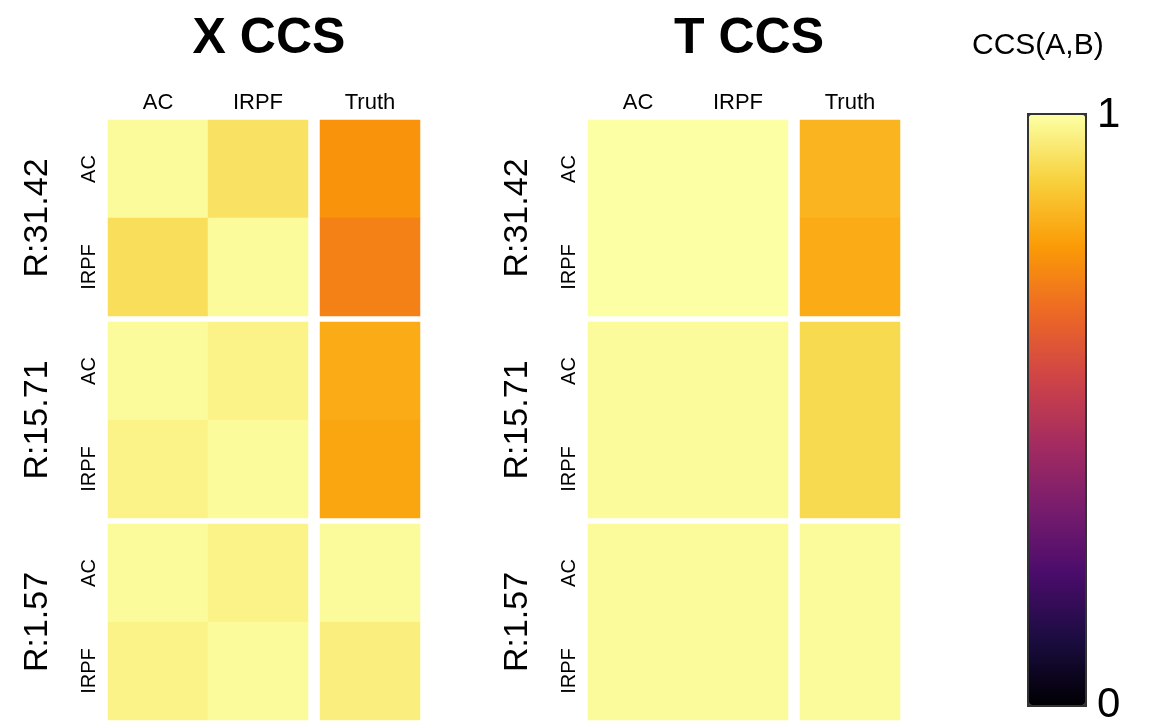 The height and width of the screenshot is (728, 1163). Describe the element at coordinates (749, 36) in the screenshot. I see `text: T CCS` at that location.